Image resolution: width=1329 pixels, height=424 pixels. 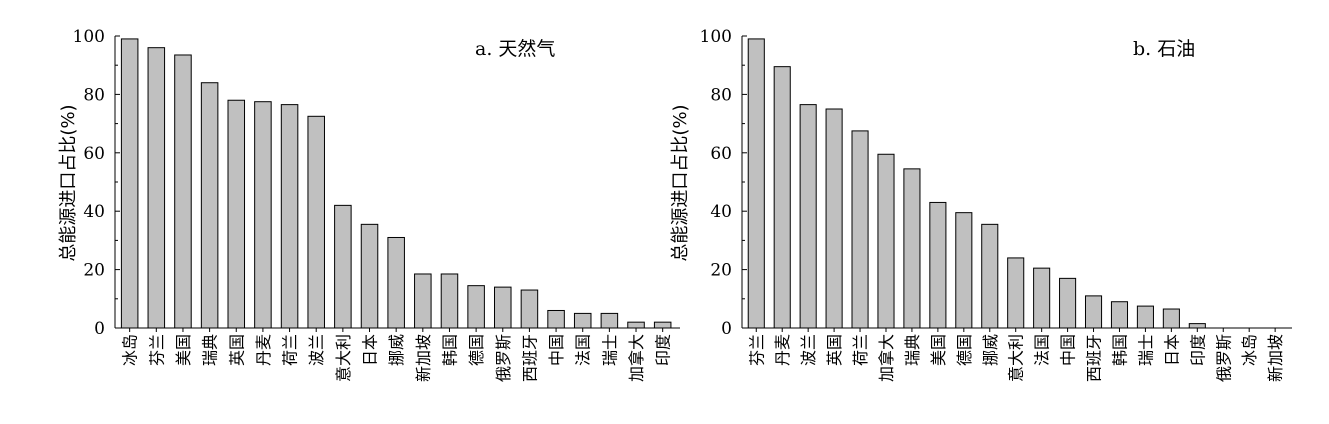 I want to click on panel-title: b. 石油, so click(x=1164, y=49).